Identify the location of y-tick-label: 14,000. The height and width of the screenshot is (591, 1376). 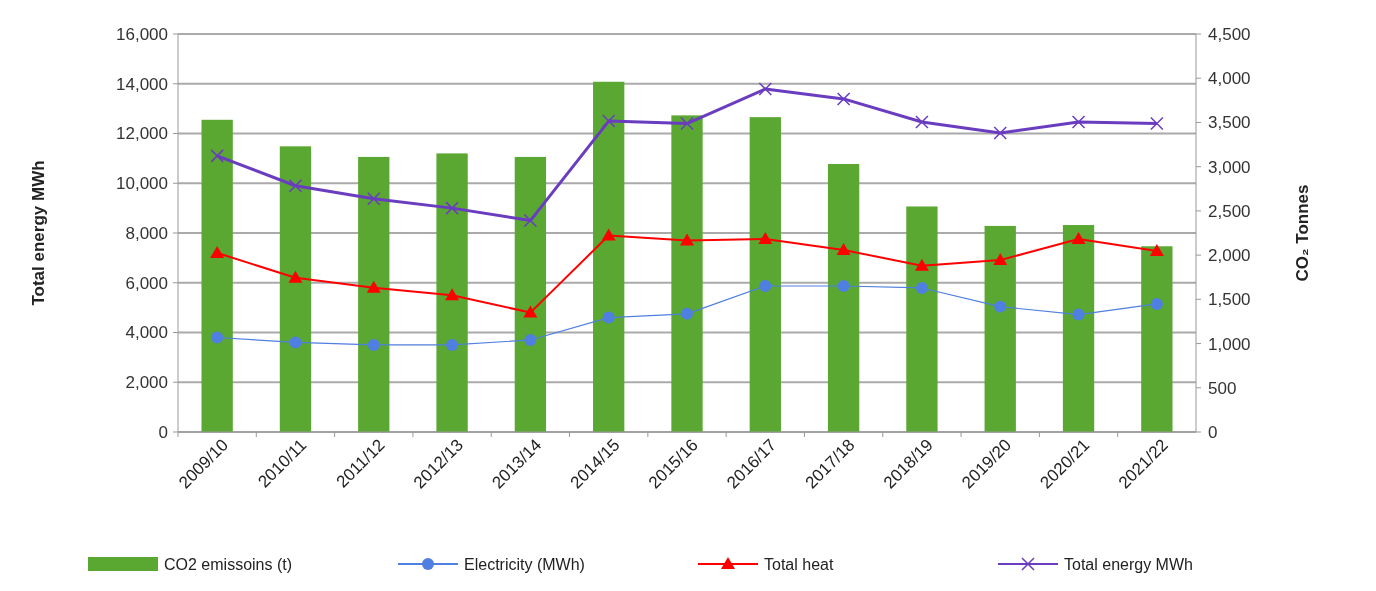
(142, 84).